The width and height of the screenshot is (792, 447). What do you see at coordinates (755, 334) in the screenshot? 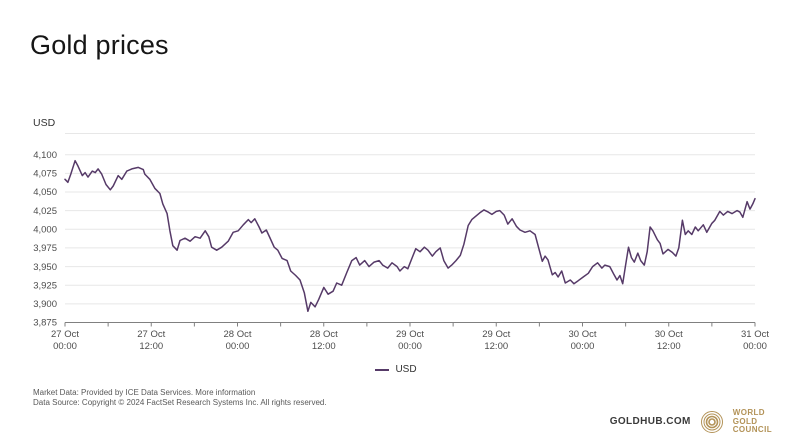
I see `x-tick-label-date: 31 Oct` at bounding box center [755, 334].